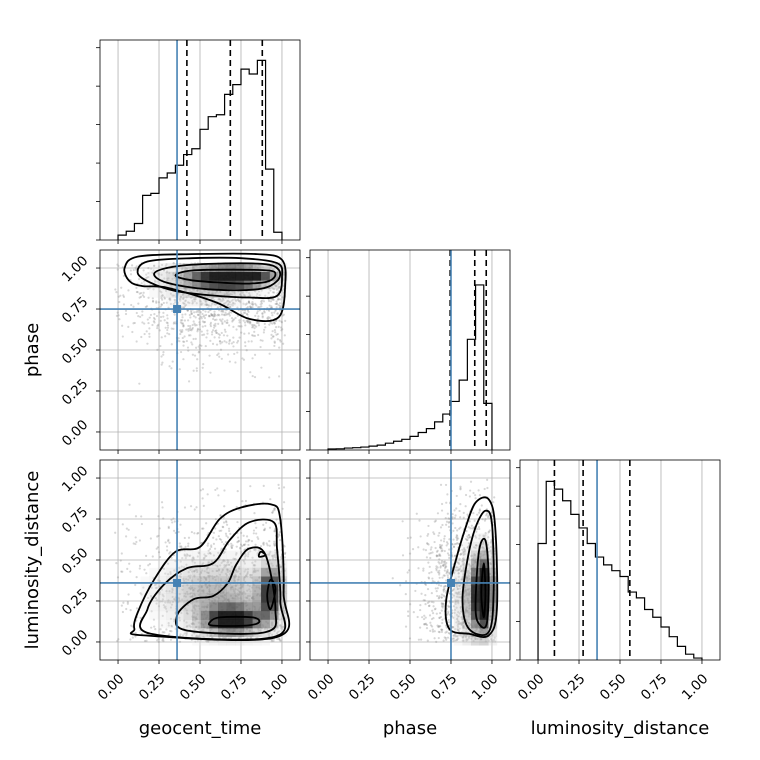  Describe the element at coordinates (531, 687) in the screenshot. I see `hist-luminosity-distance-xtick-label: 0.00` at that location.